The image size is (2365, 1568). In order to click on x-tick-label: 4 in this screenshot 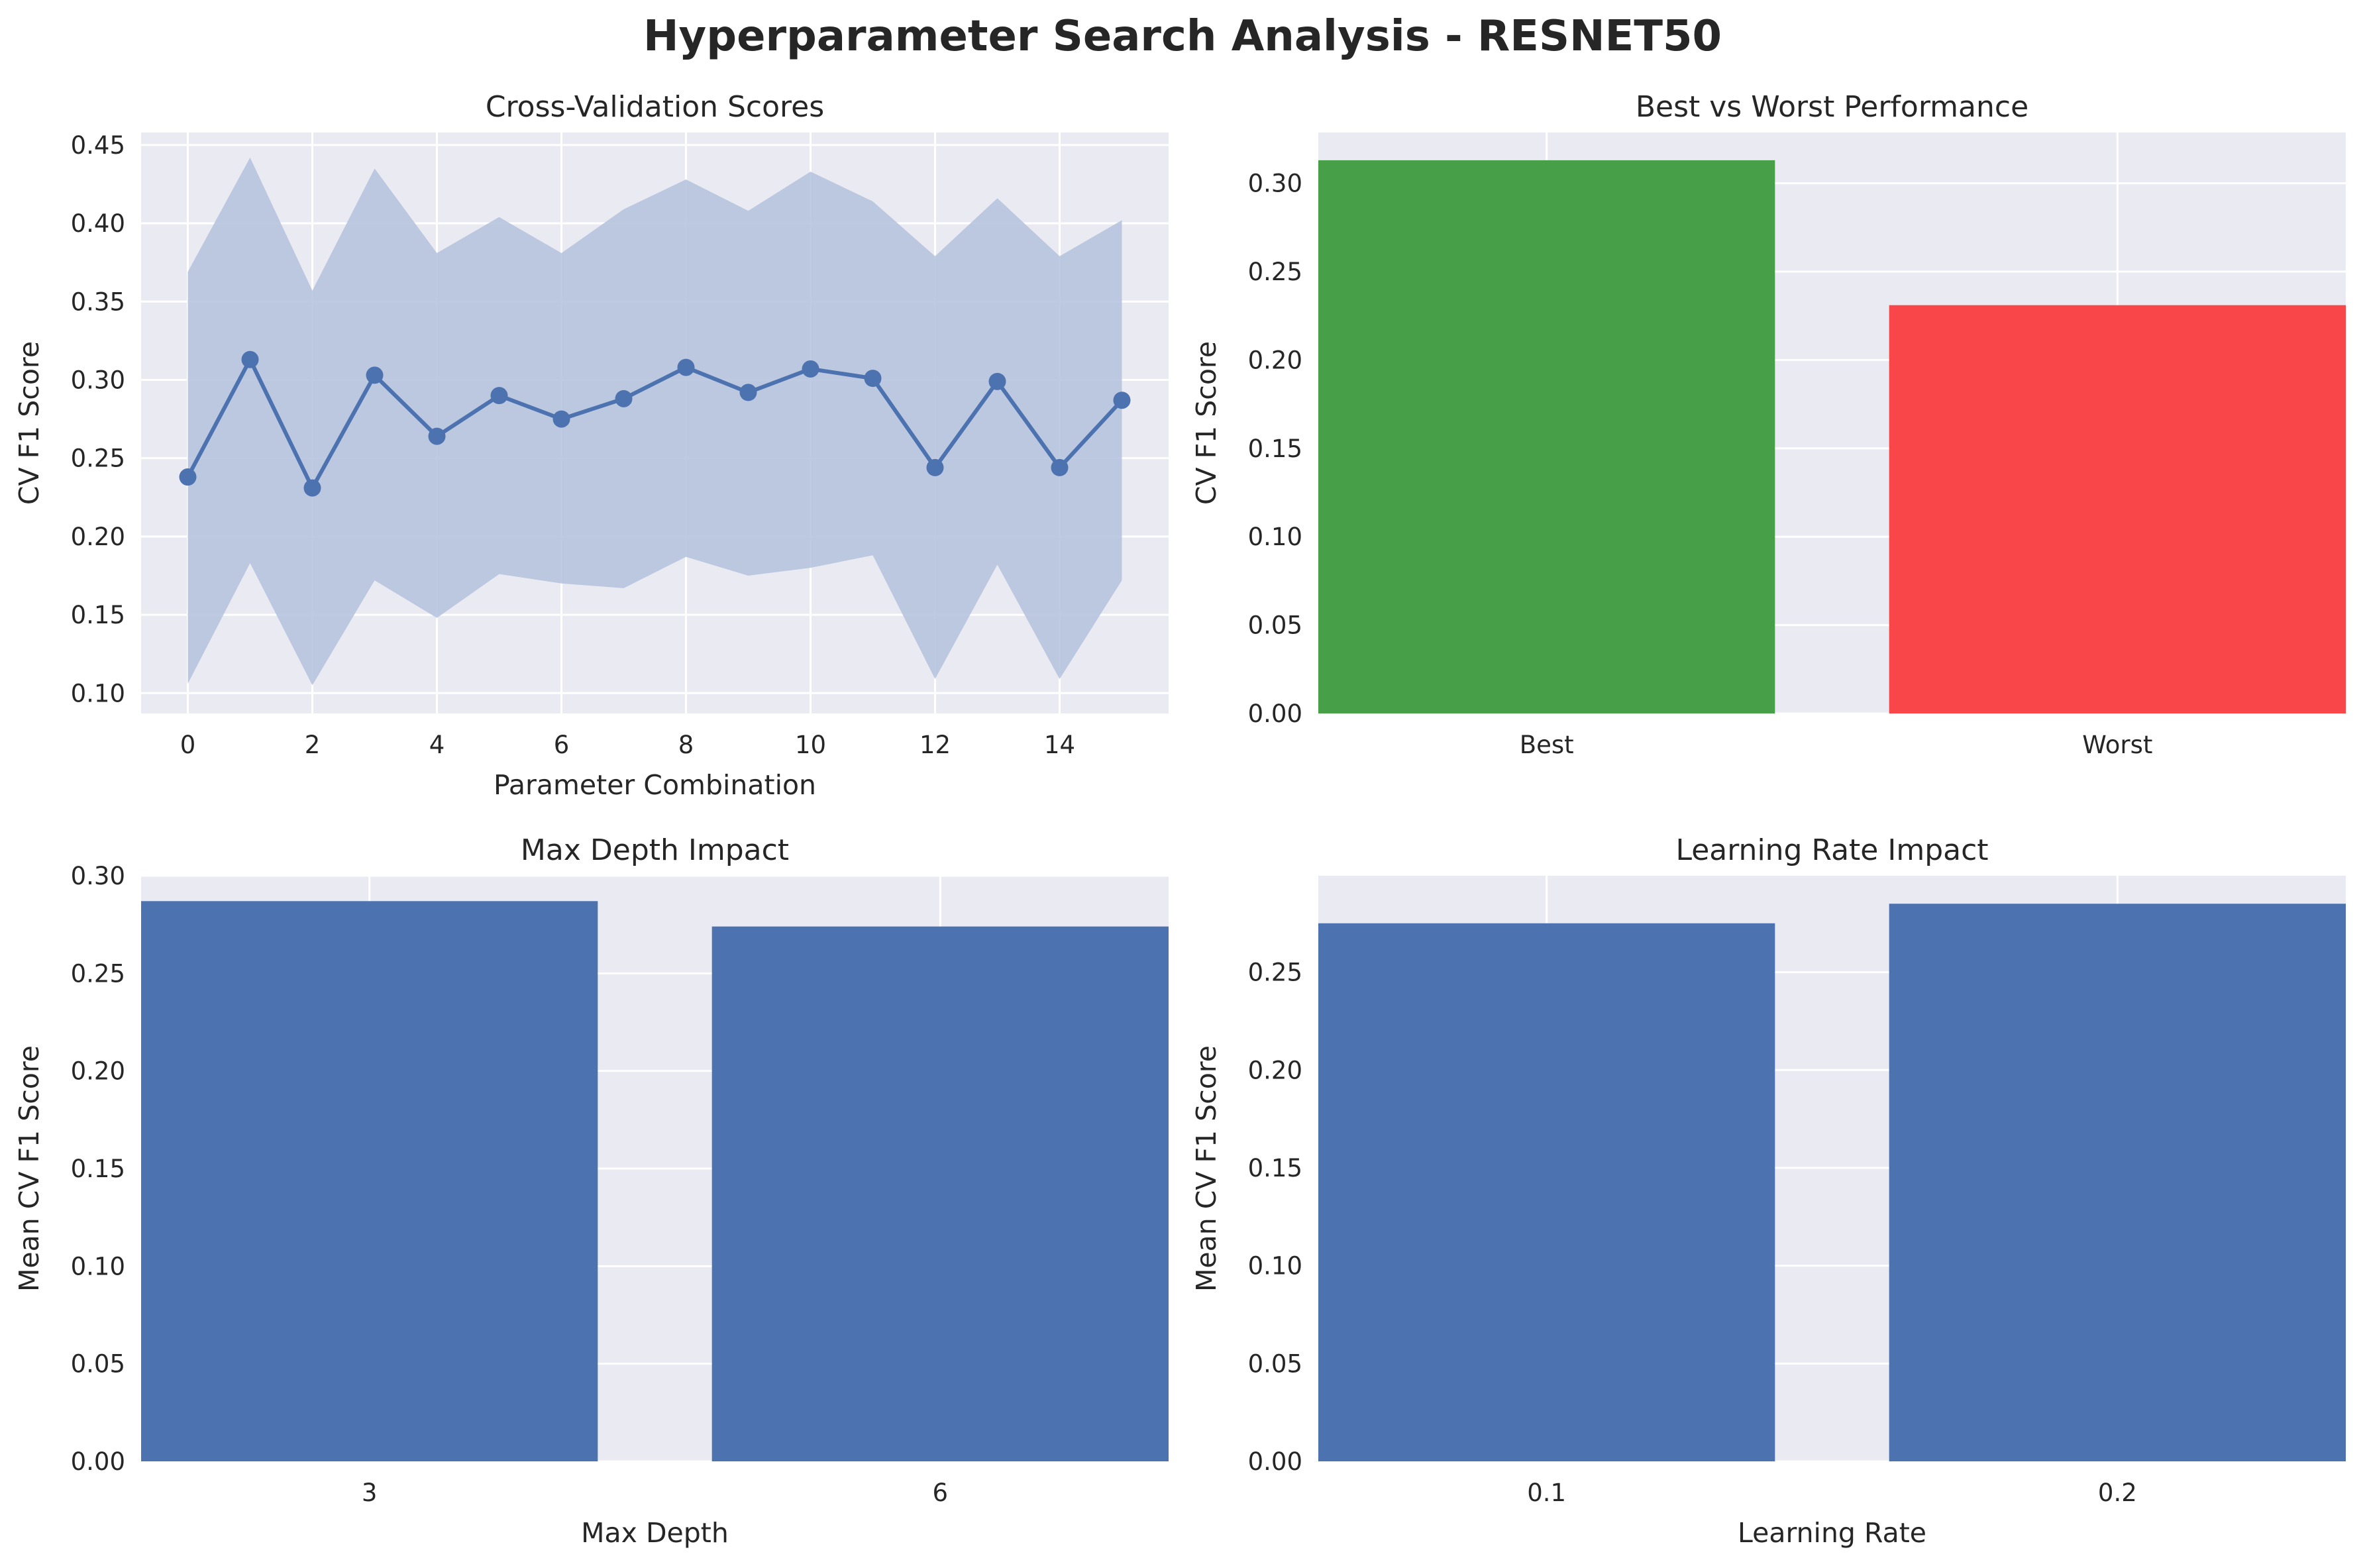, I will do `click(437, 745)`.